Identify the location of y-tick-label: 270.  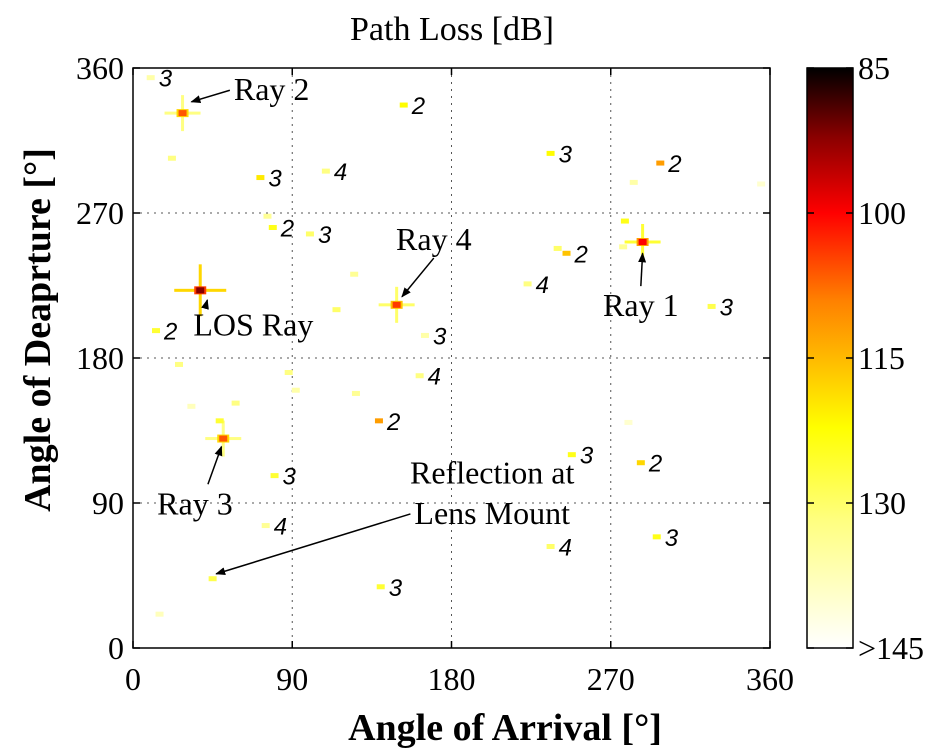
(100, 213).